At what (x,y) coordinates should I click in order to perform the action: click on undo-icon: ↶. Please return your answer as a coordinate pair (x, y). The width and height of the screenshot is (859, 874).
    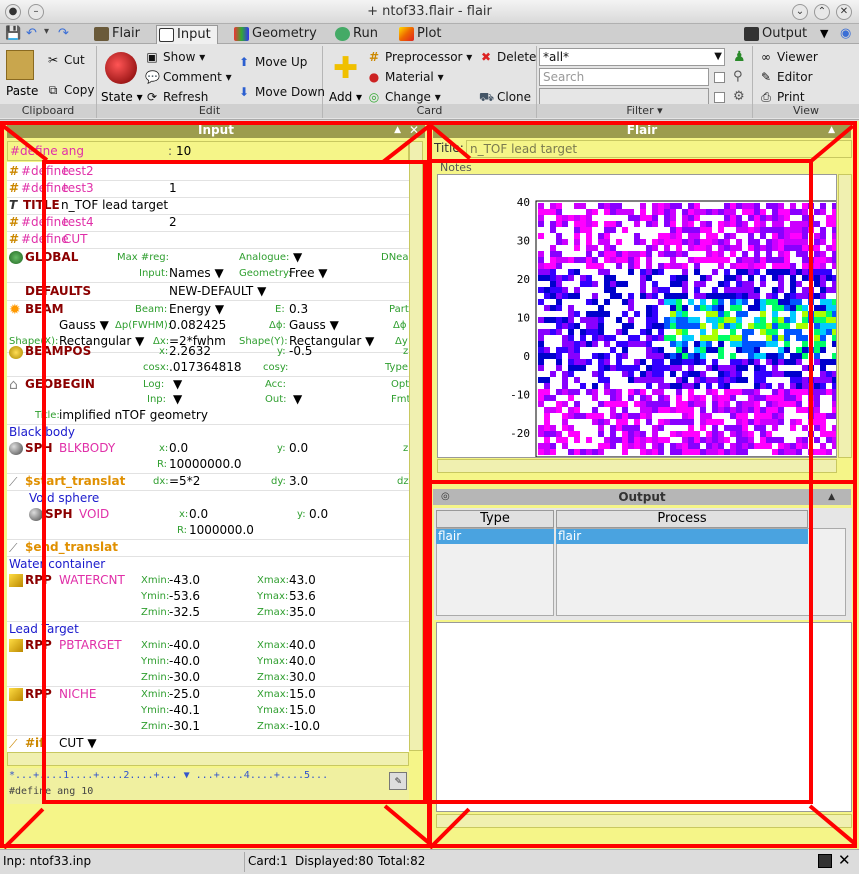
    Looking at the image, I should click on (31, 33).